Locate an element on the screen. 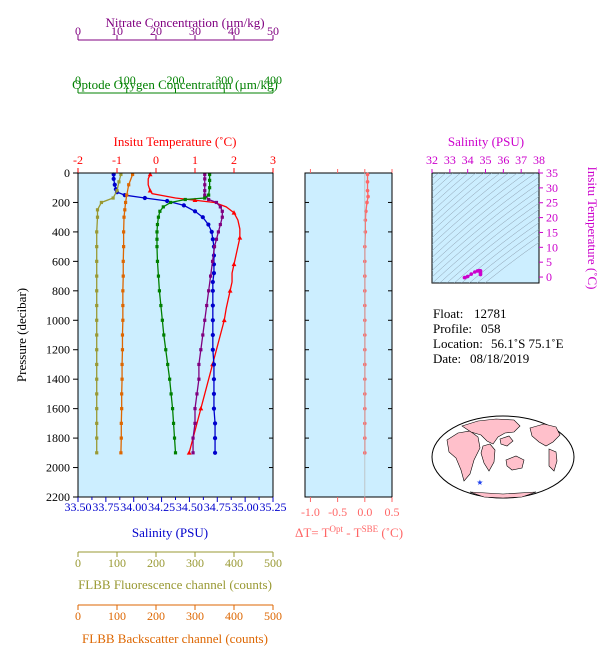 The height and width of the screenshot is (663, 609). ts-x-tick-label: 34 is located at coordinates (468, 160).